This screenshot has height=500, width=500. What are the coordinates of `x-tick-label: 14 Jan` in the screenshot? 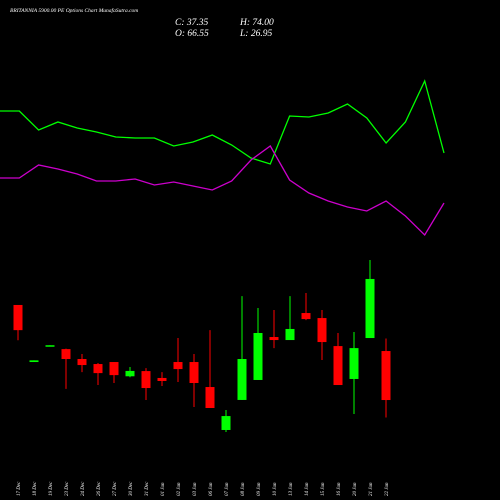 It's located at (307, 489).